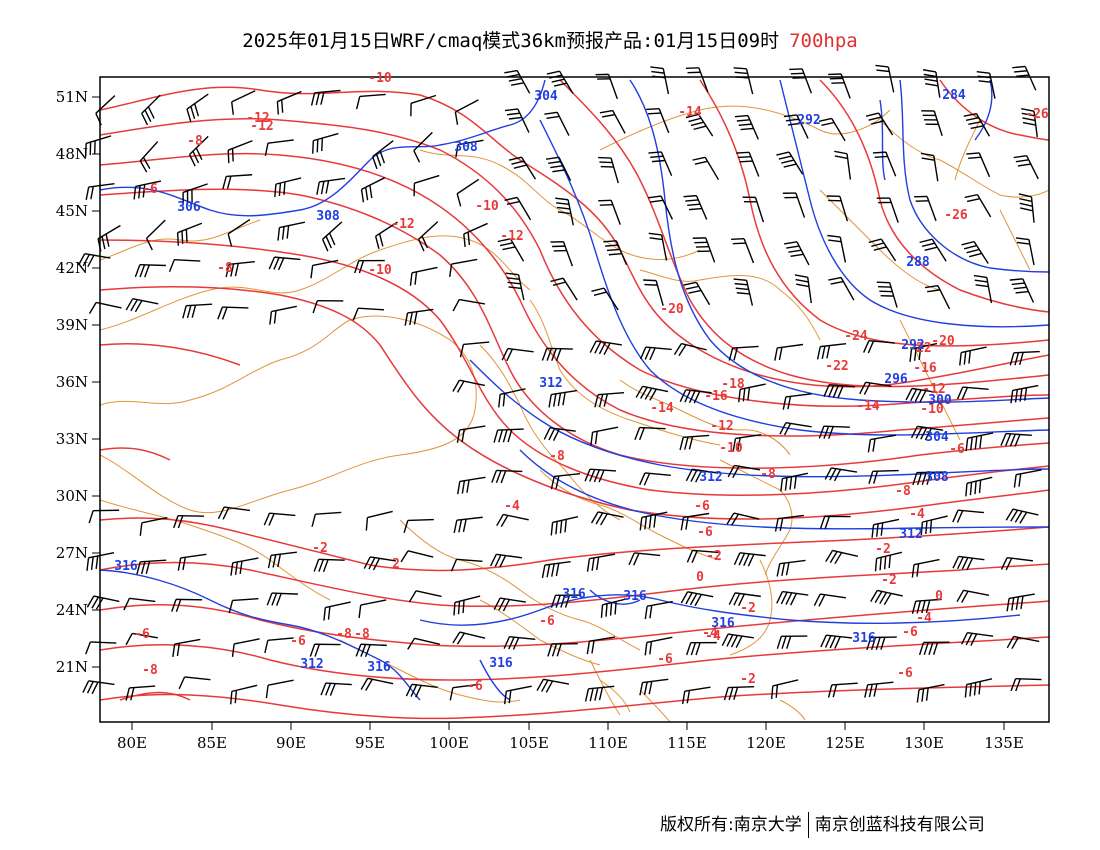 Image resolution: width=1100 pixels, height=850 pixels. I want to click on y-tick-label: 21N, so click(72, 667).